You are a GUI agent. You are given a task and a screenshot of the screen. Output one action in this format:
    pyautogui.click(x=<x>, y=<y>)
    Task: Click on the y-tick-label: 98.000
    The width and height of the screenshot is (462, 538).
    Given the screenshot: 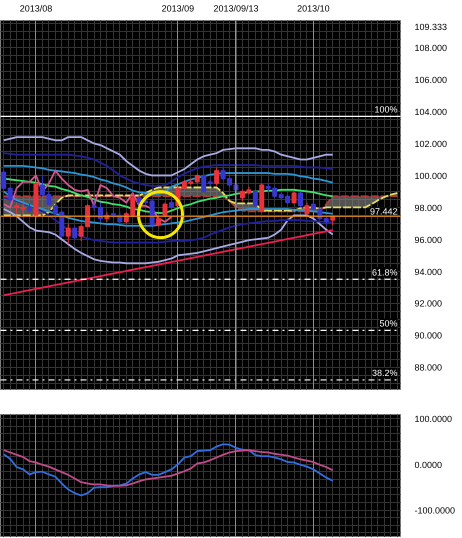 What is the action you would take?
    pyautogui.click(x=428, y=207)
    